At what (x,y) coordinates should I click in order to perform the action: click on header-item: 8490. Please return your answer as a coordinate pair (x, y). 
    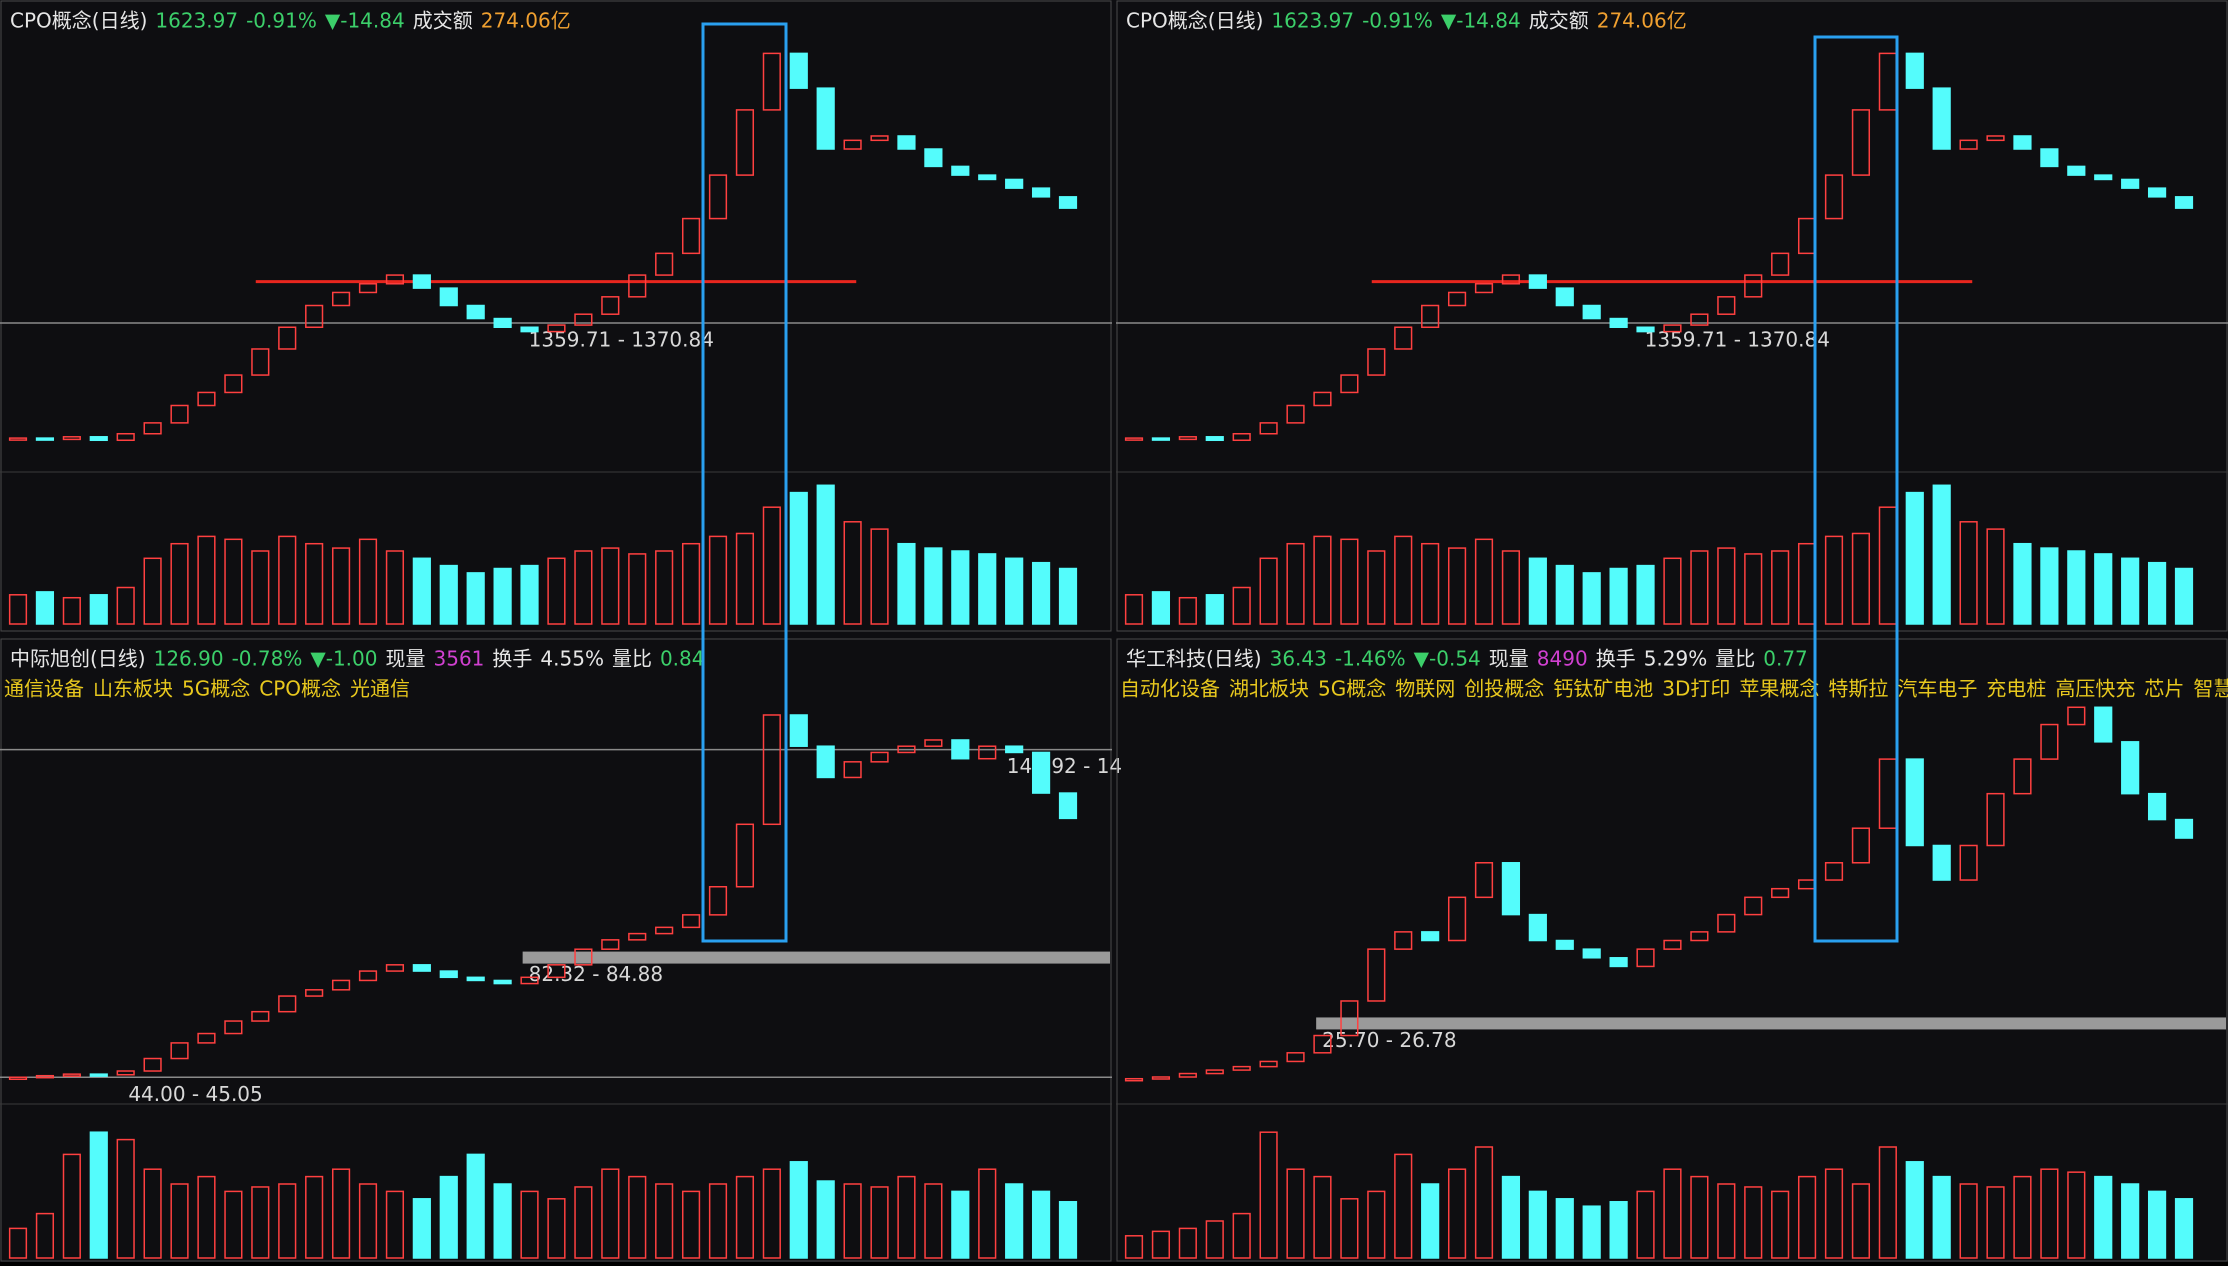
    Looking at the image, I should click on (1562, 659).